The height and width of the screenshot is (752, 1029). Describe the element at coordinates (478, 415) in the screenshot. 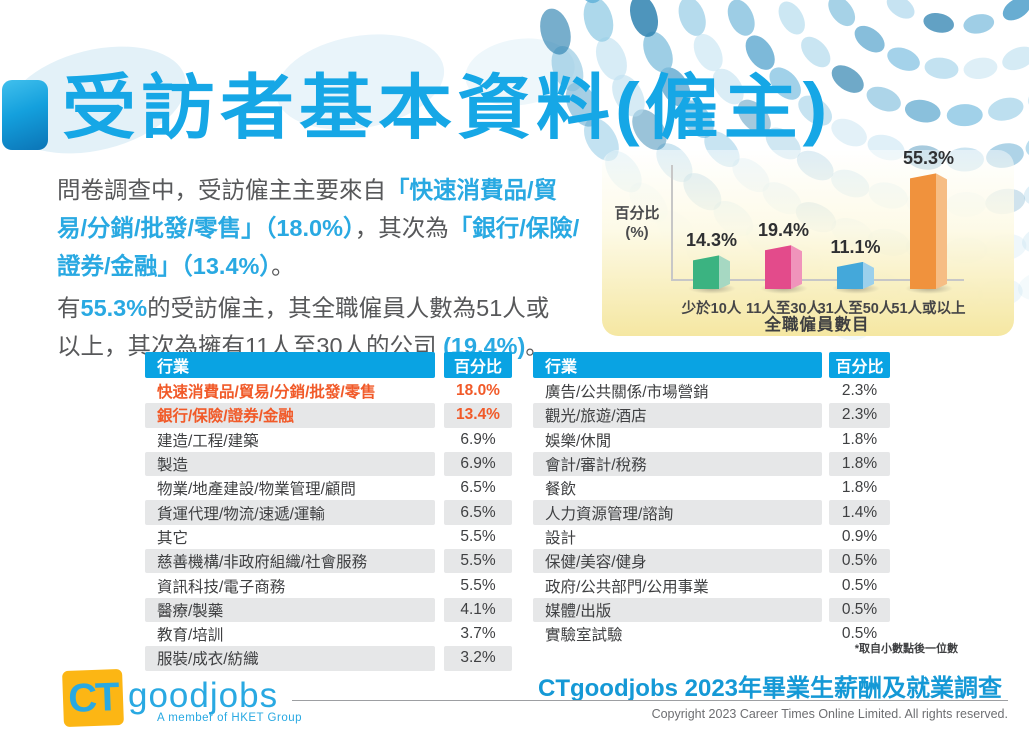

I see `percentage-cell: 13.4%` at that location.